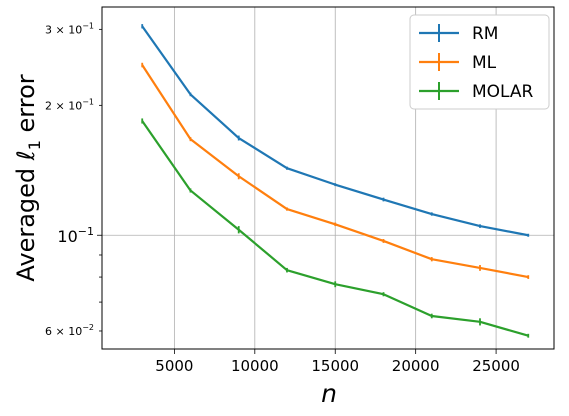 The height and width of the screenshot is (416, 569). Describe the element at coordinates (416, 366) in the screenshot. I see `x-tick-label: 20000` at that location.